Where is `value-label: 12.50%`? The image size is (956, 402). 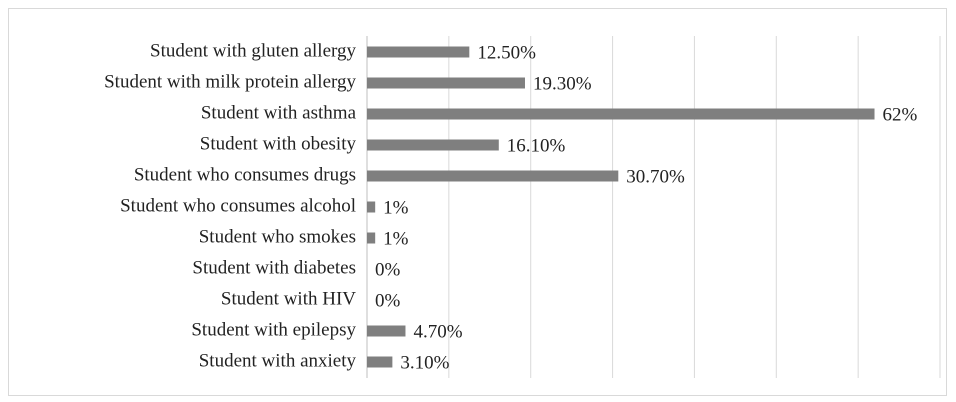
value-label: 12.50% is located at coordinates (506, 52).